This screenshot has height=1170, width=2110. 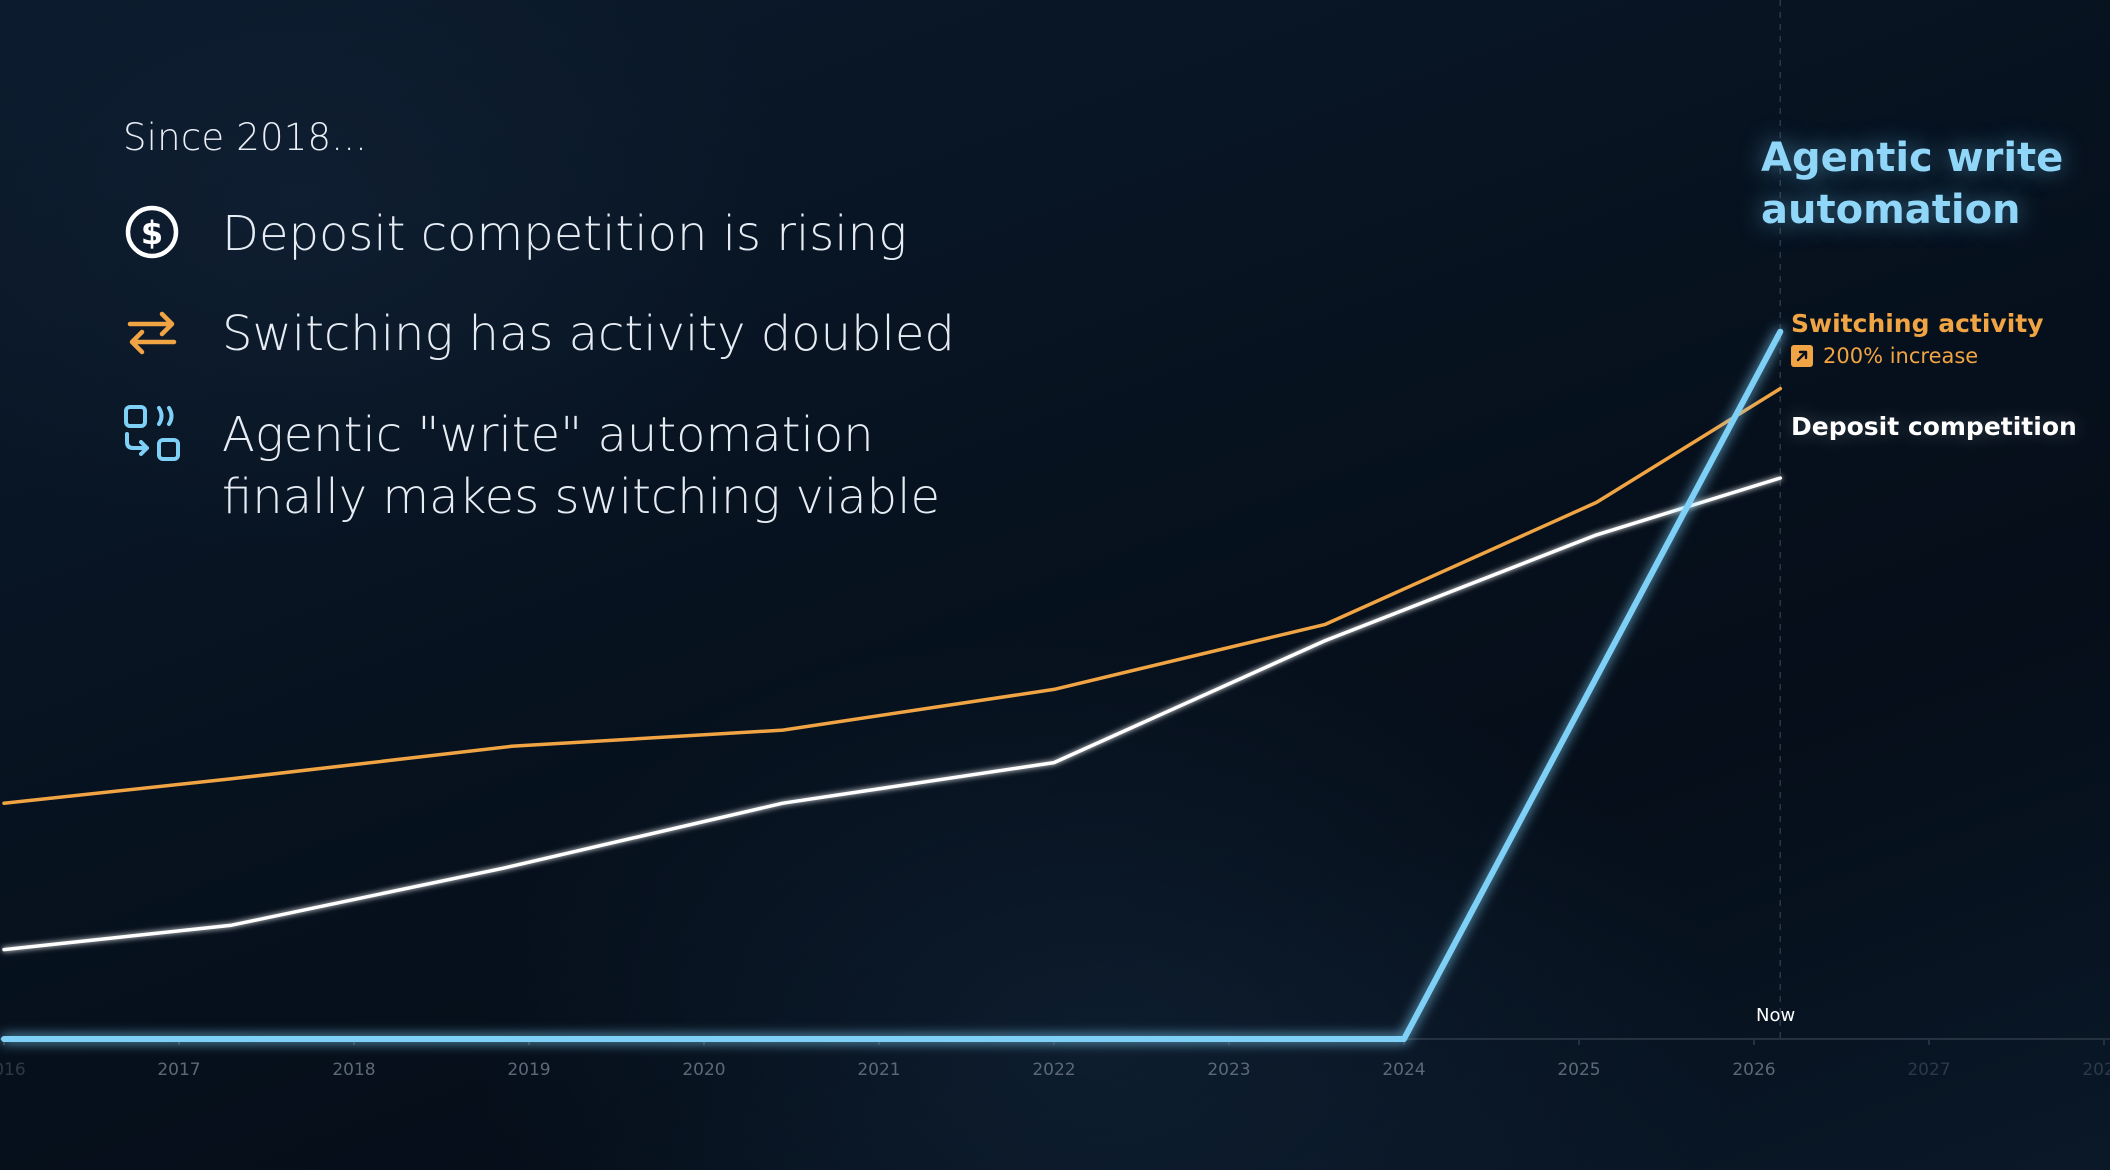 What do you see at coordinates (528, 1070) in the screenshot?
I see `x-tick-label: 2019` at bounding box center [528, 1070].